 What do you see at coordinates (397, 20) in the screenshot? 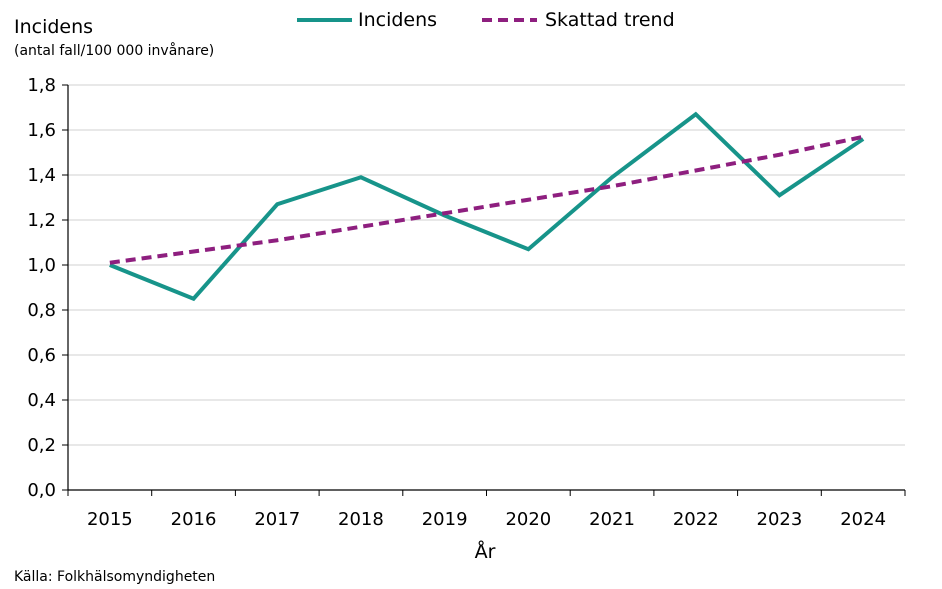
I see `legend-label-incidens: Incidens` at bounding box center [397, 20].